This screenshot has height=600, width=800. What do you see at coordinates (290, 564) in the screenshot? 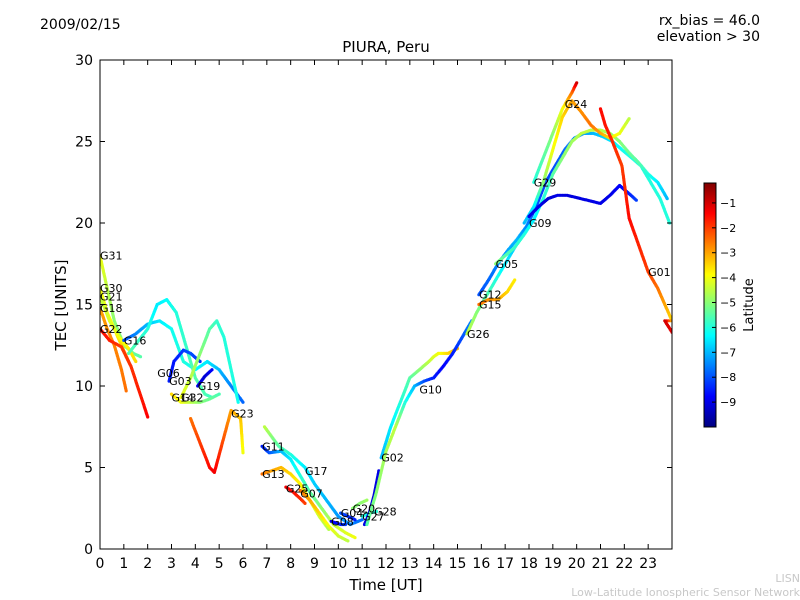
I see `x-tick-label: 8` at bounding box center [290, 564].